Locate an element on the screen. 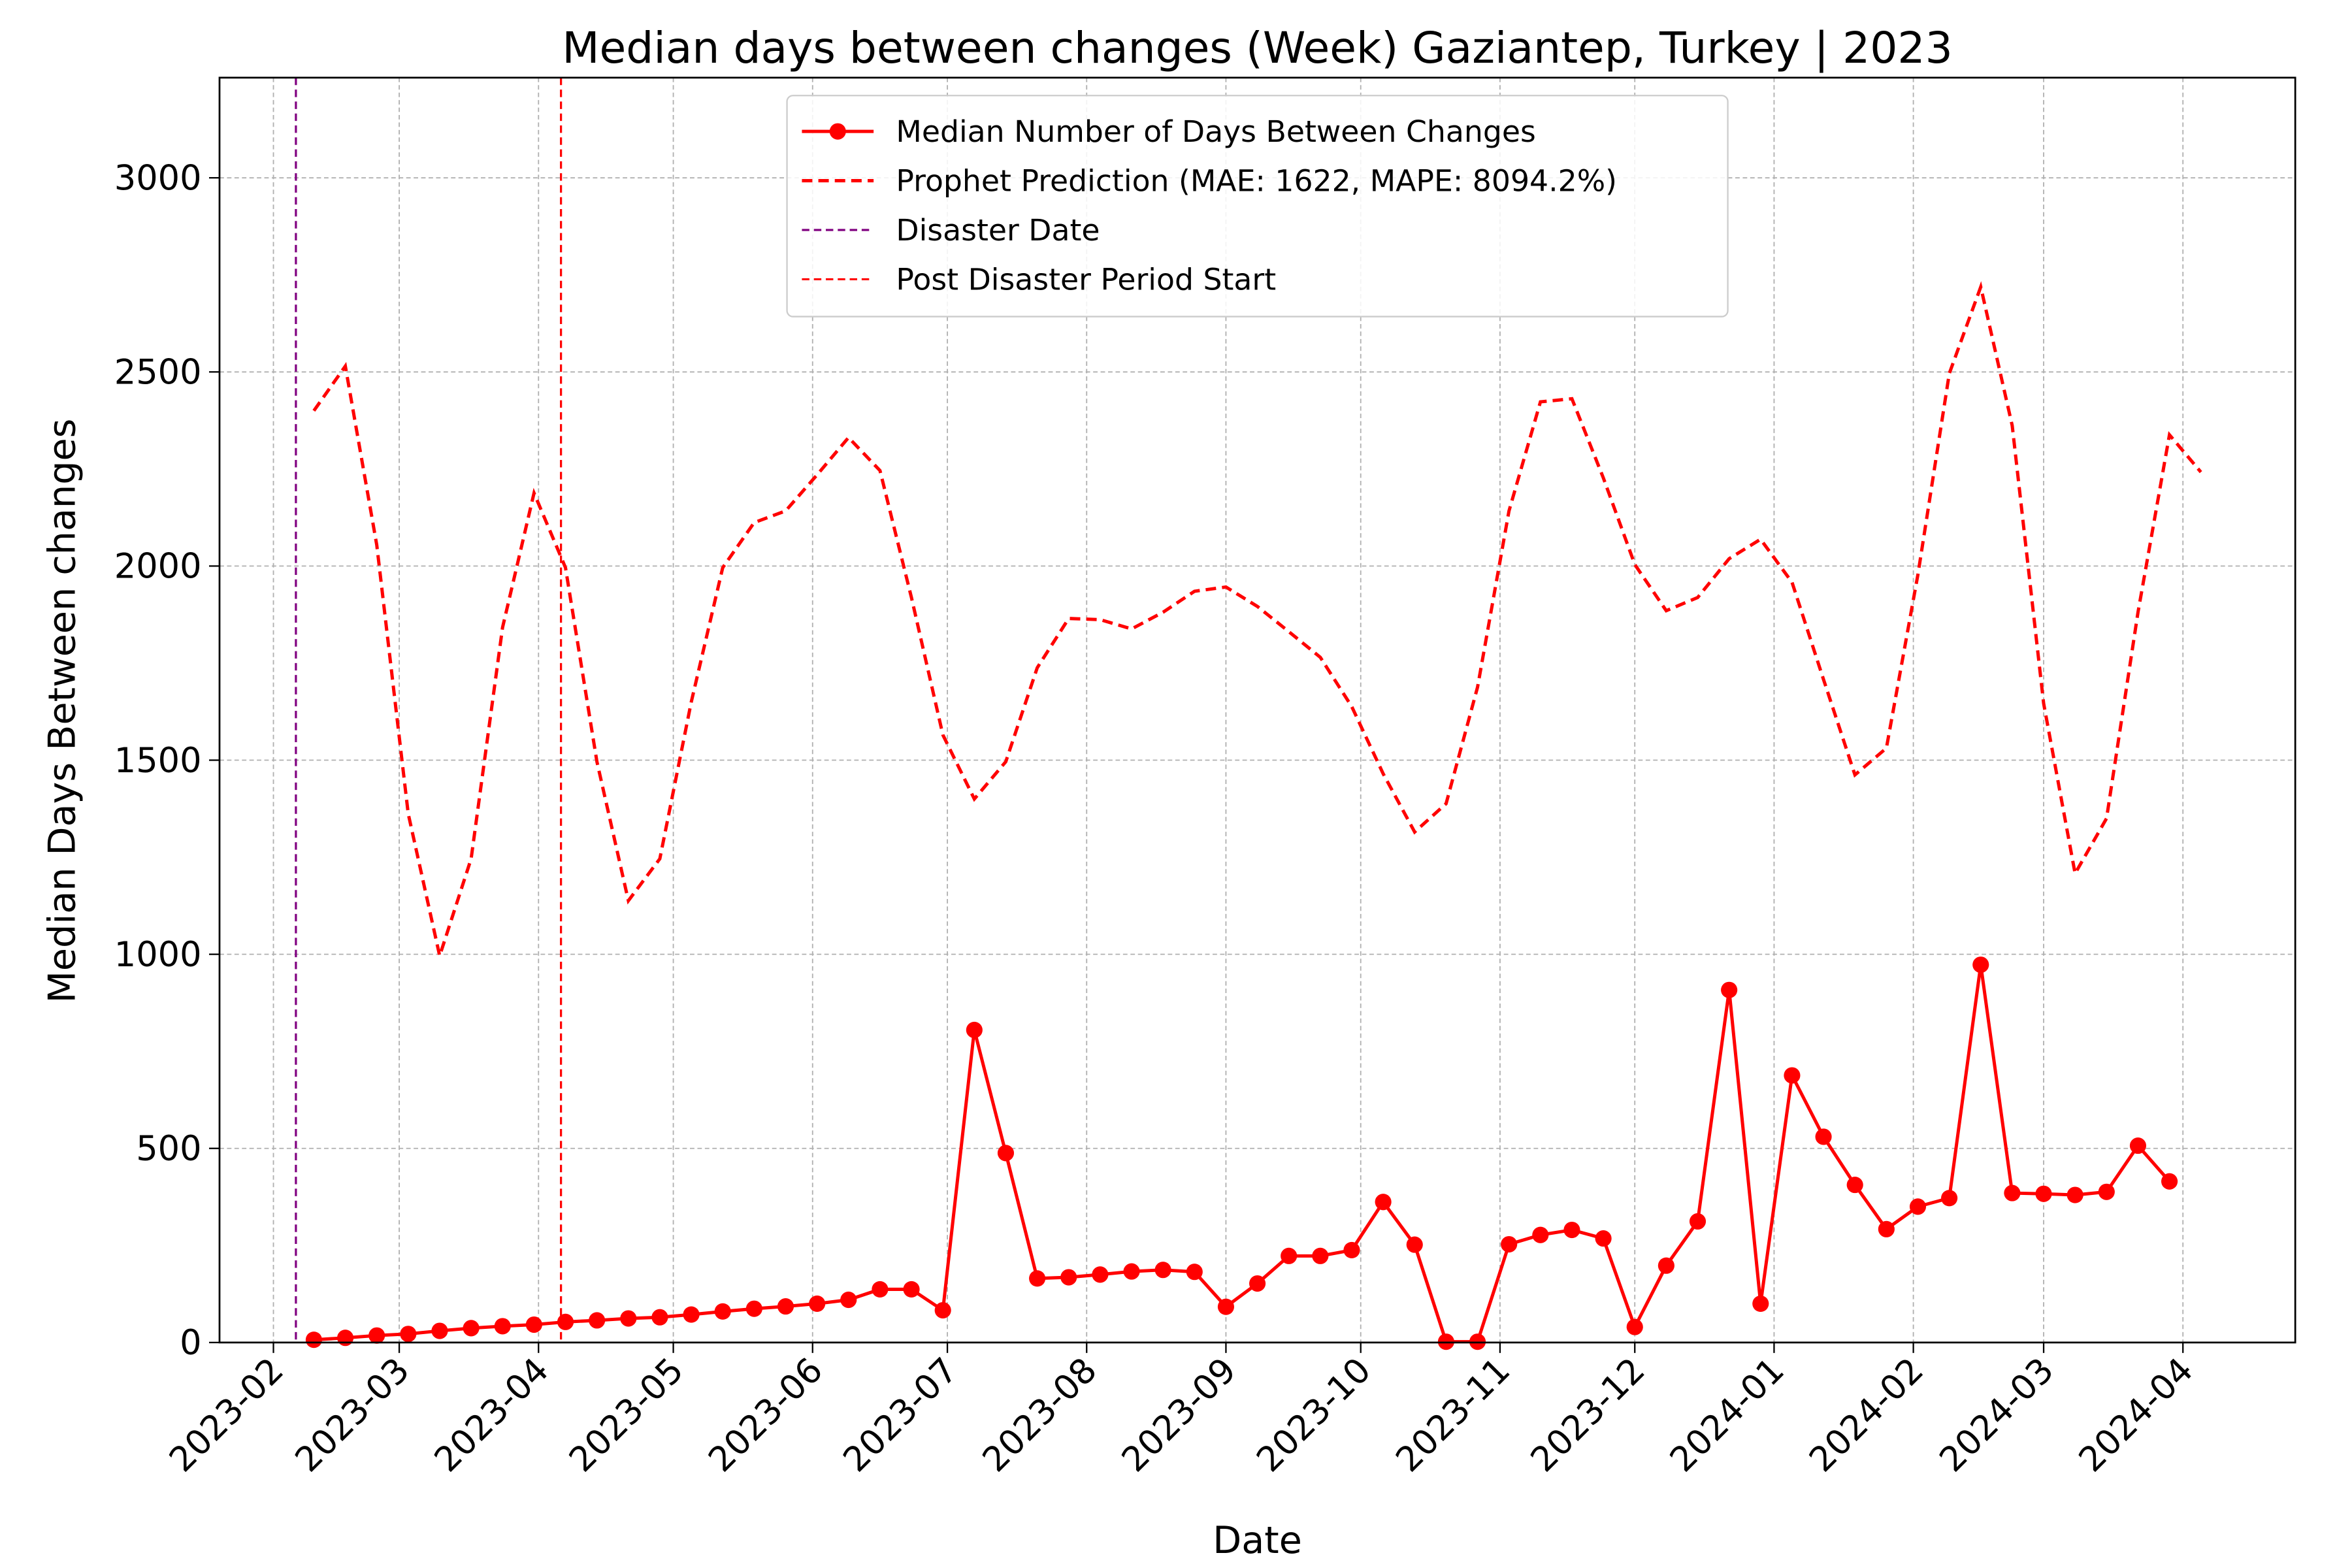  y-axis-label: Median Days Between changes is located at coordinates (62, 711).